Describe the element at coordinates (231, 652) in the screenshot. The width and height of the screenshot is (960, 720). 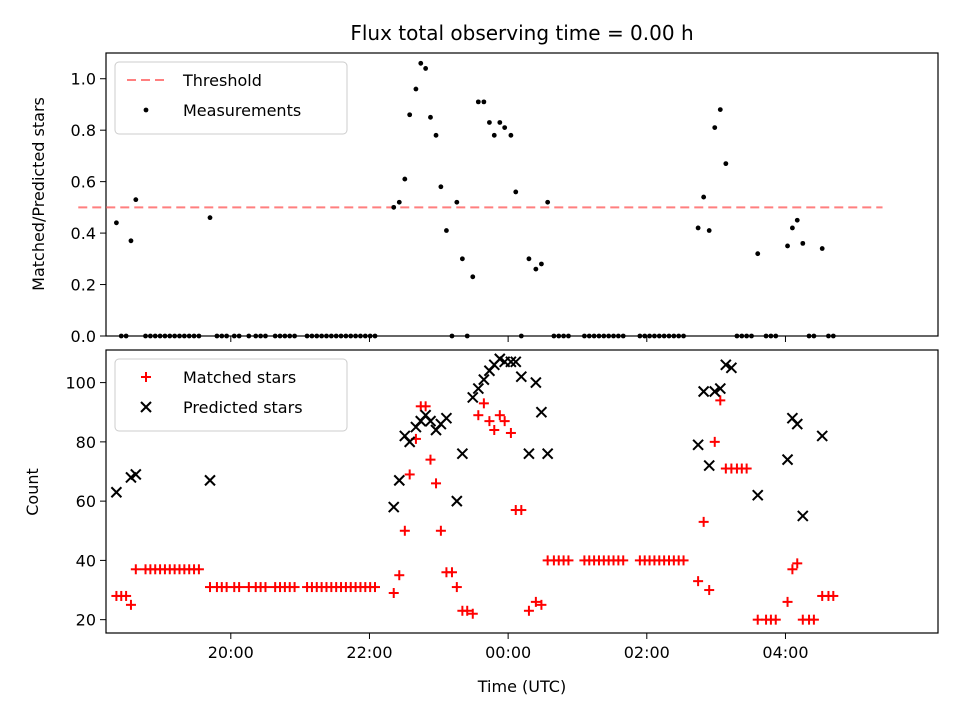
I see `x-tick-label: 20:00` at that location.